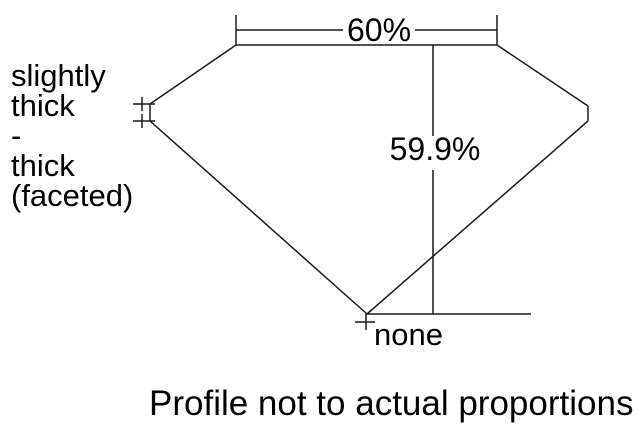 The height and width of the screenshot is (430, 640). I want to click on crown-left-line, so click(193, 74).